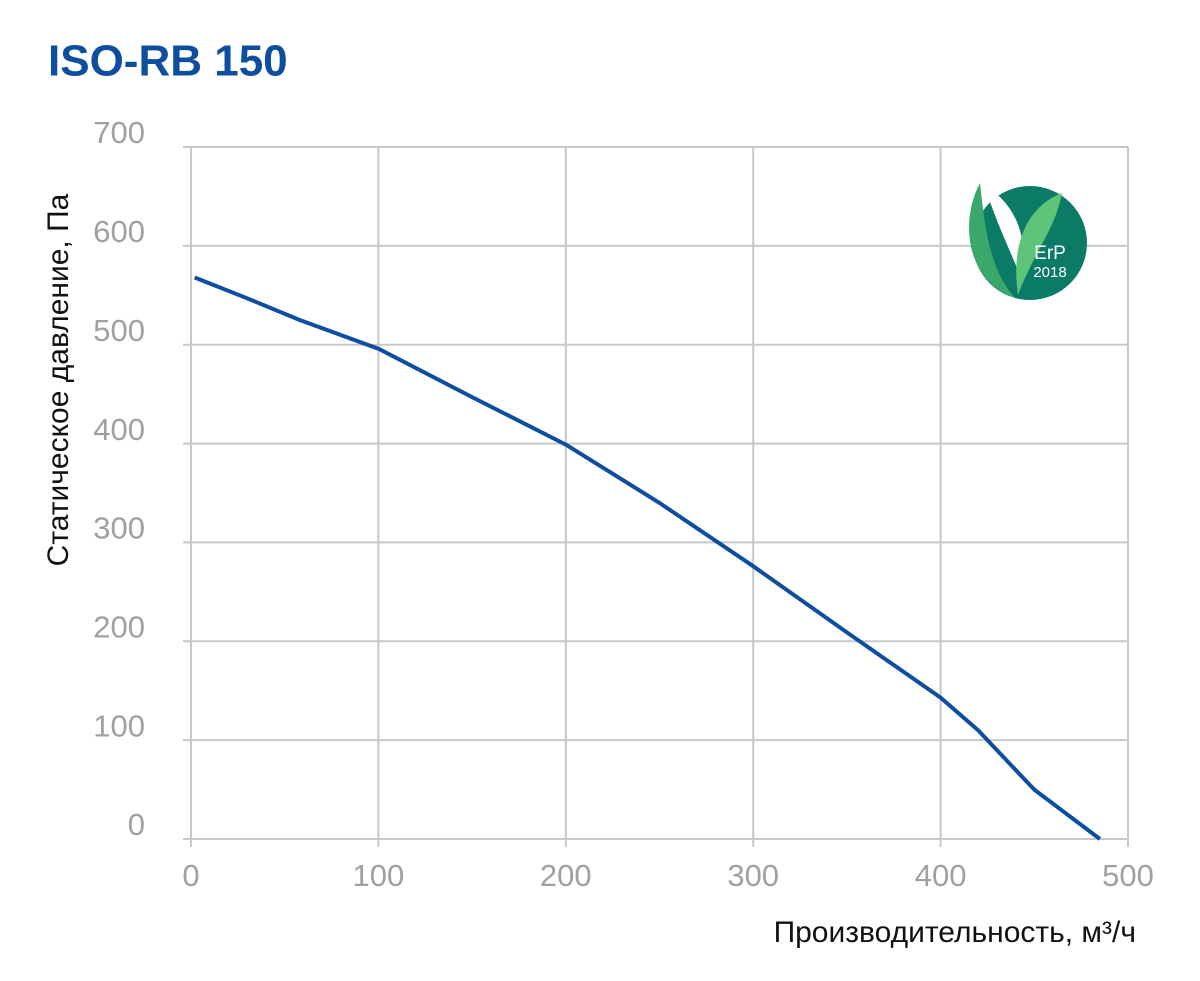 Image resolution: width=1200 pixels, height=981 pixels. What do you see at coordinates (1049, 272) in the screenshot?
I see `badge-year: 2018` at bounding box center [1049, 272].